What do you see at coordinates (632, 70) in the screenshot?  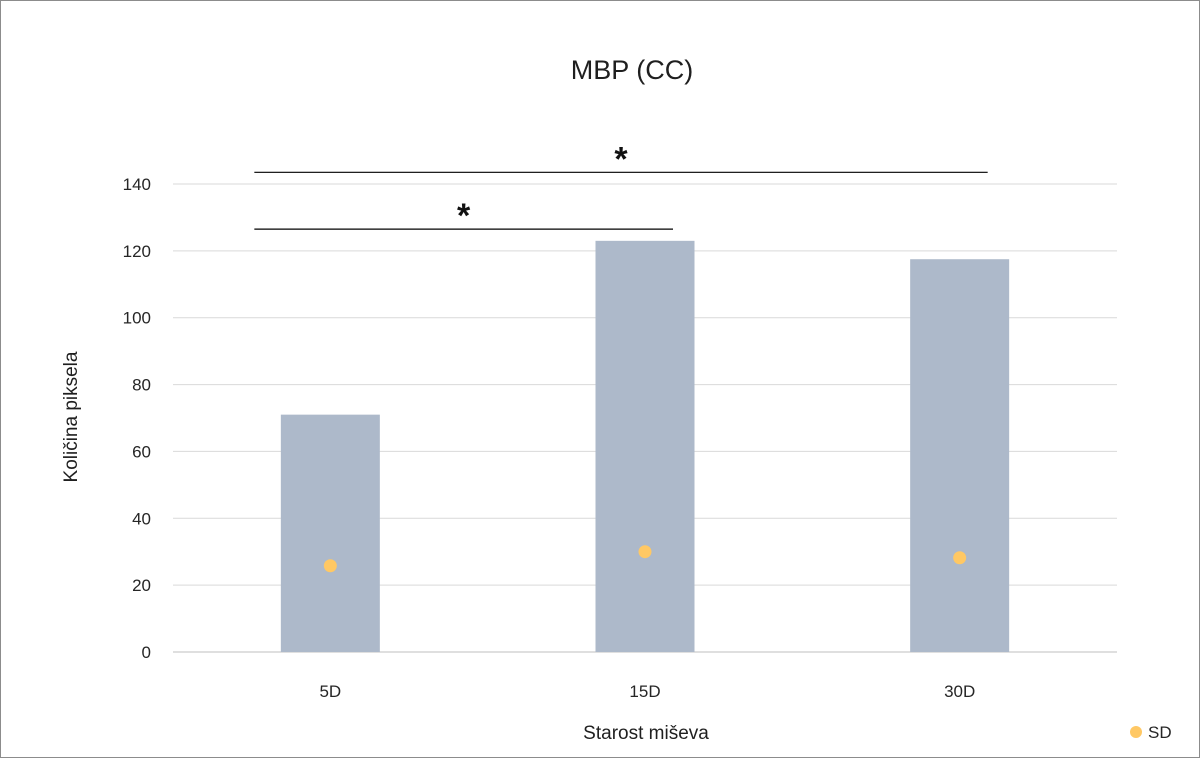 I see `chart-title: MBP (CC)` at bounding box center [632, 70].